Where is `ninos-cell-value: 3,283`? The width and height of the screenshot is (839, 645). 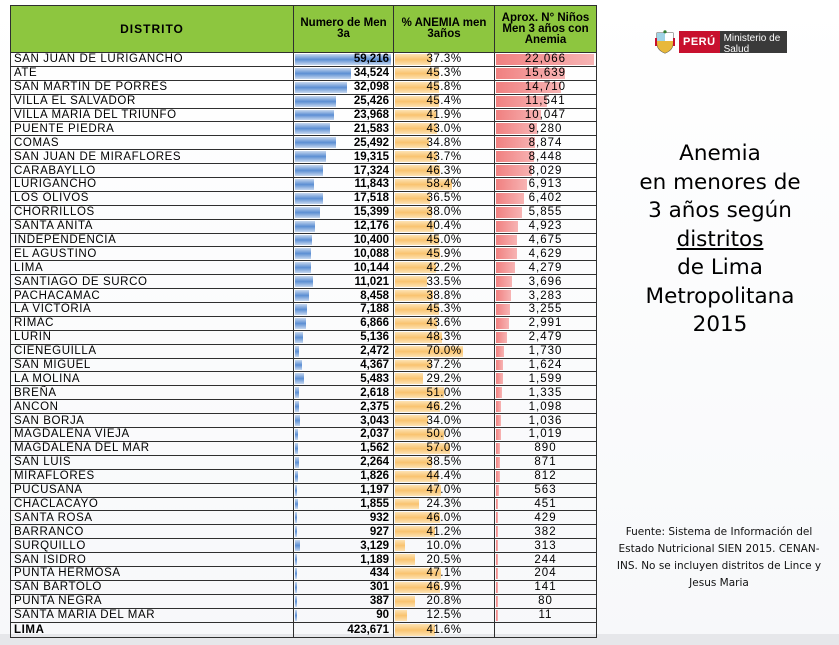 ninos-cell-value: 3,283 is located at coordinates (545, 295).